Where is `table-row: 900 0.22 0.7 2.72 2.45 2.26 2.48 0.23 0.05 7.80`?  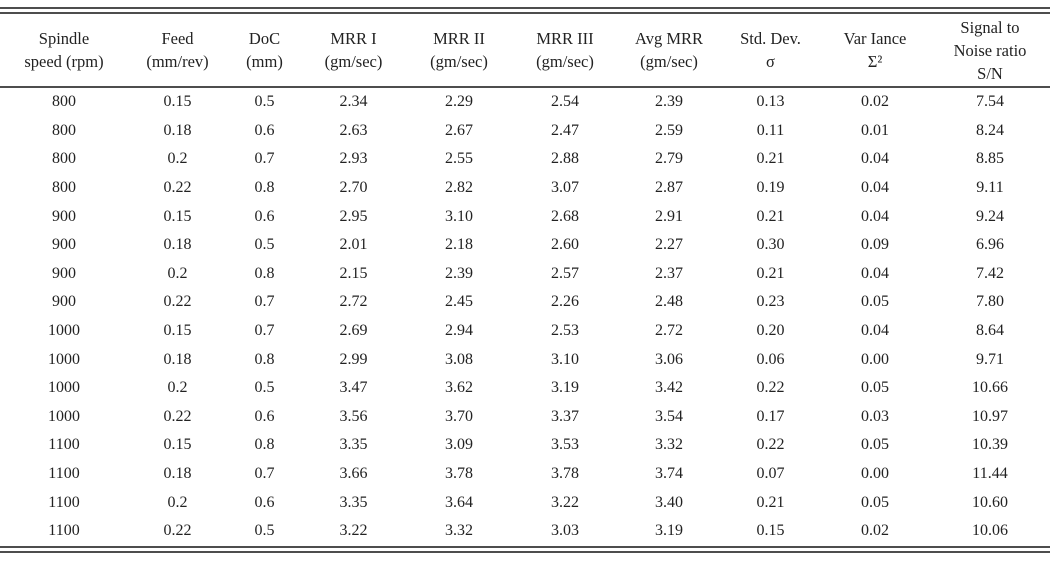
table-row: 900 0.22 0.7 2.72 2.45 2.26 2.48 0.23 0.05 7.80 is located at coordinates (525, 302).